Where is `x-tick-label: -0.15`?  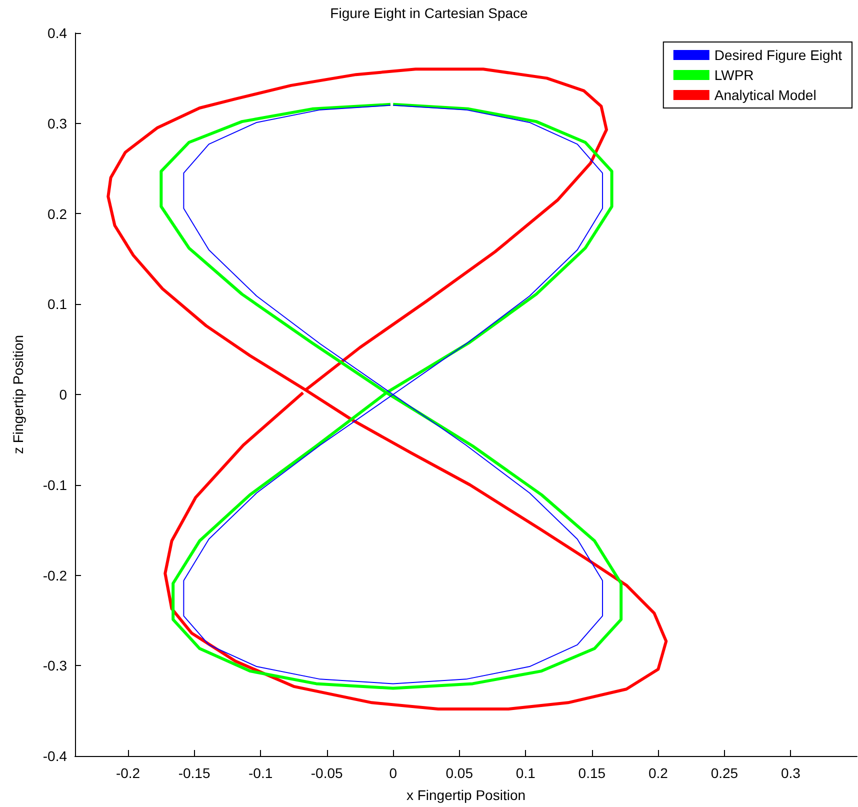
x-tick-label: -0.15 is located at coordinates (194, 773).